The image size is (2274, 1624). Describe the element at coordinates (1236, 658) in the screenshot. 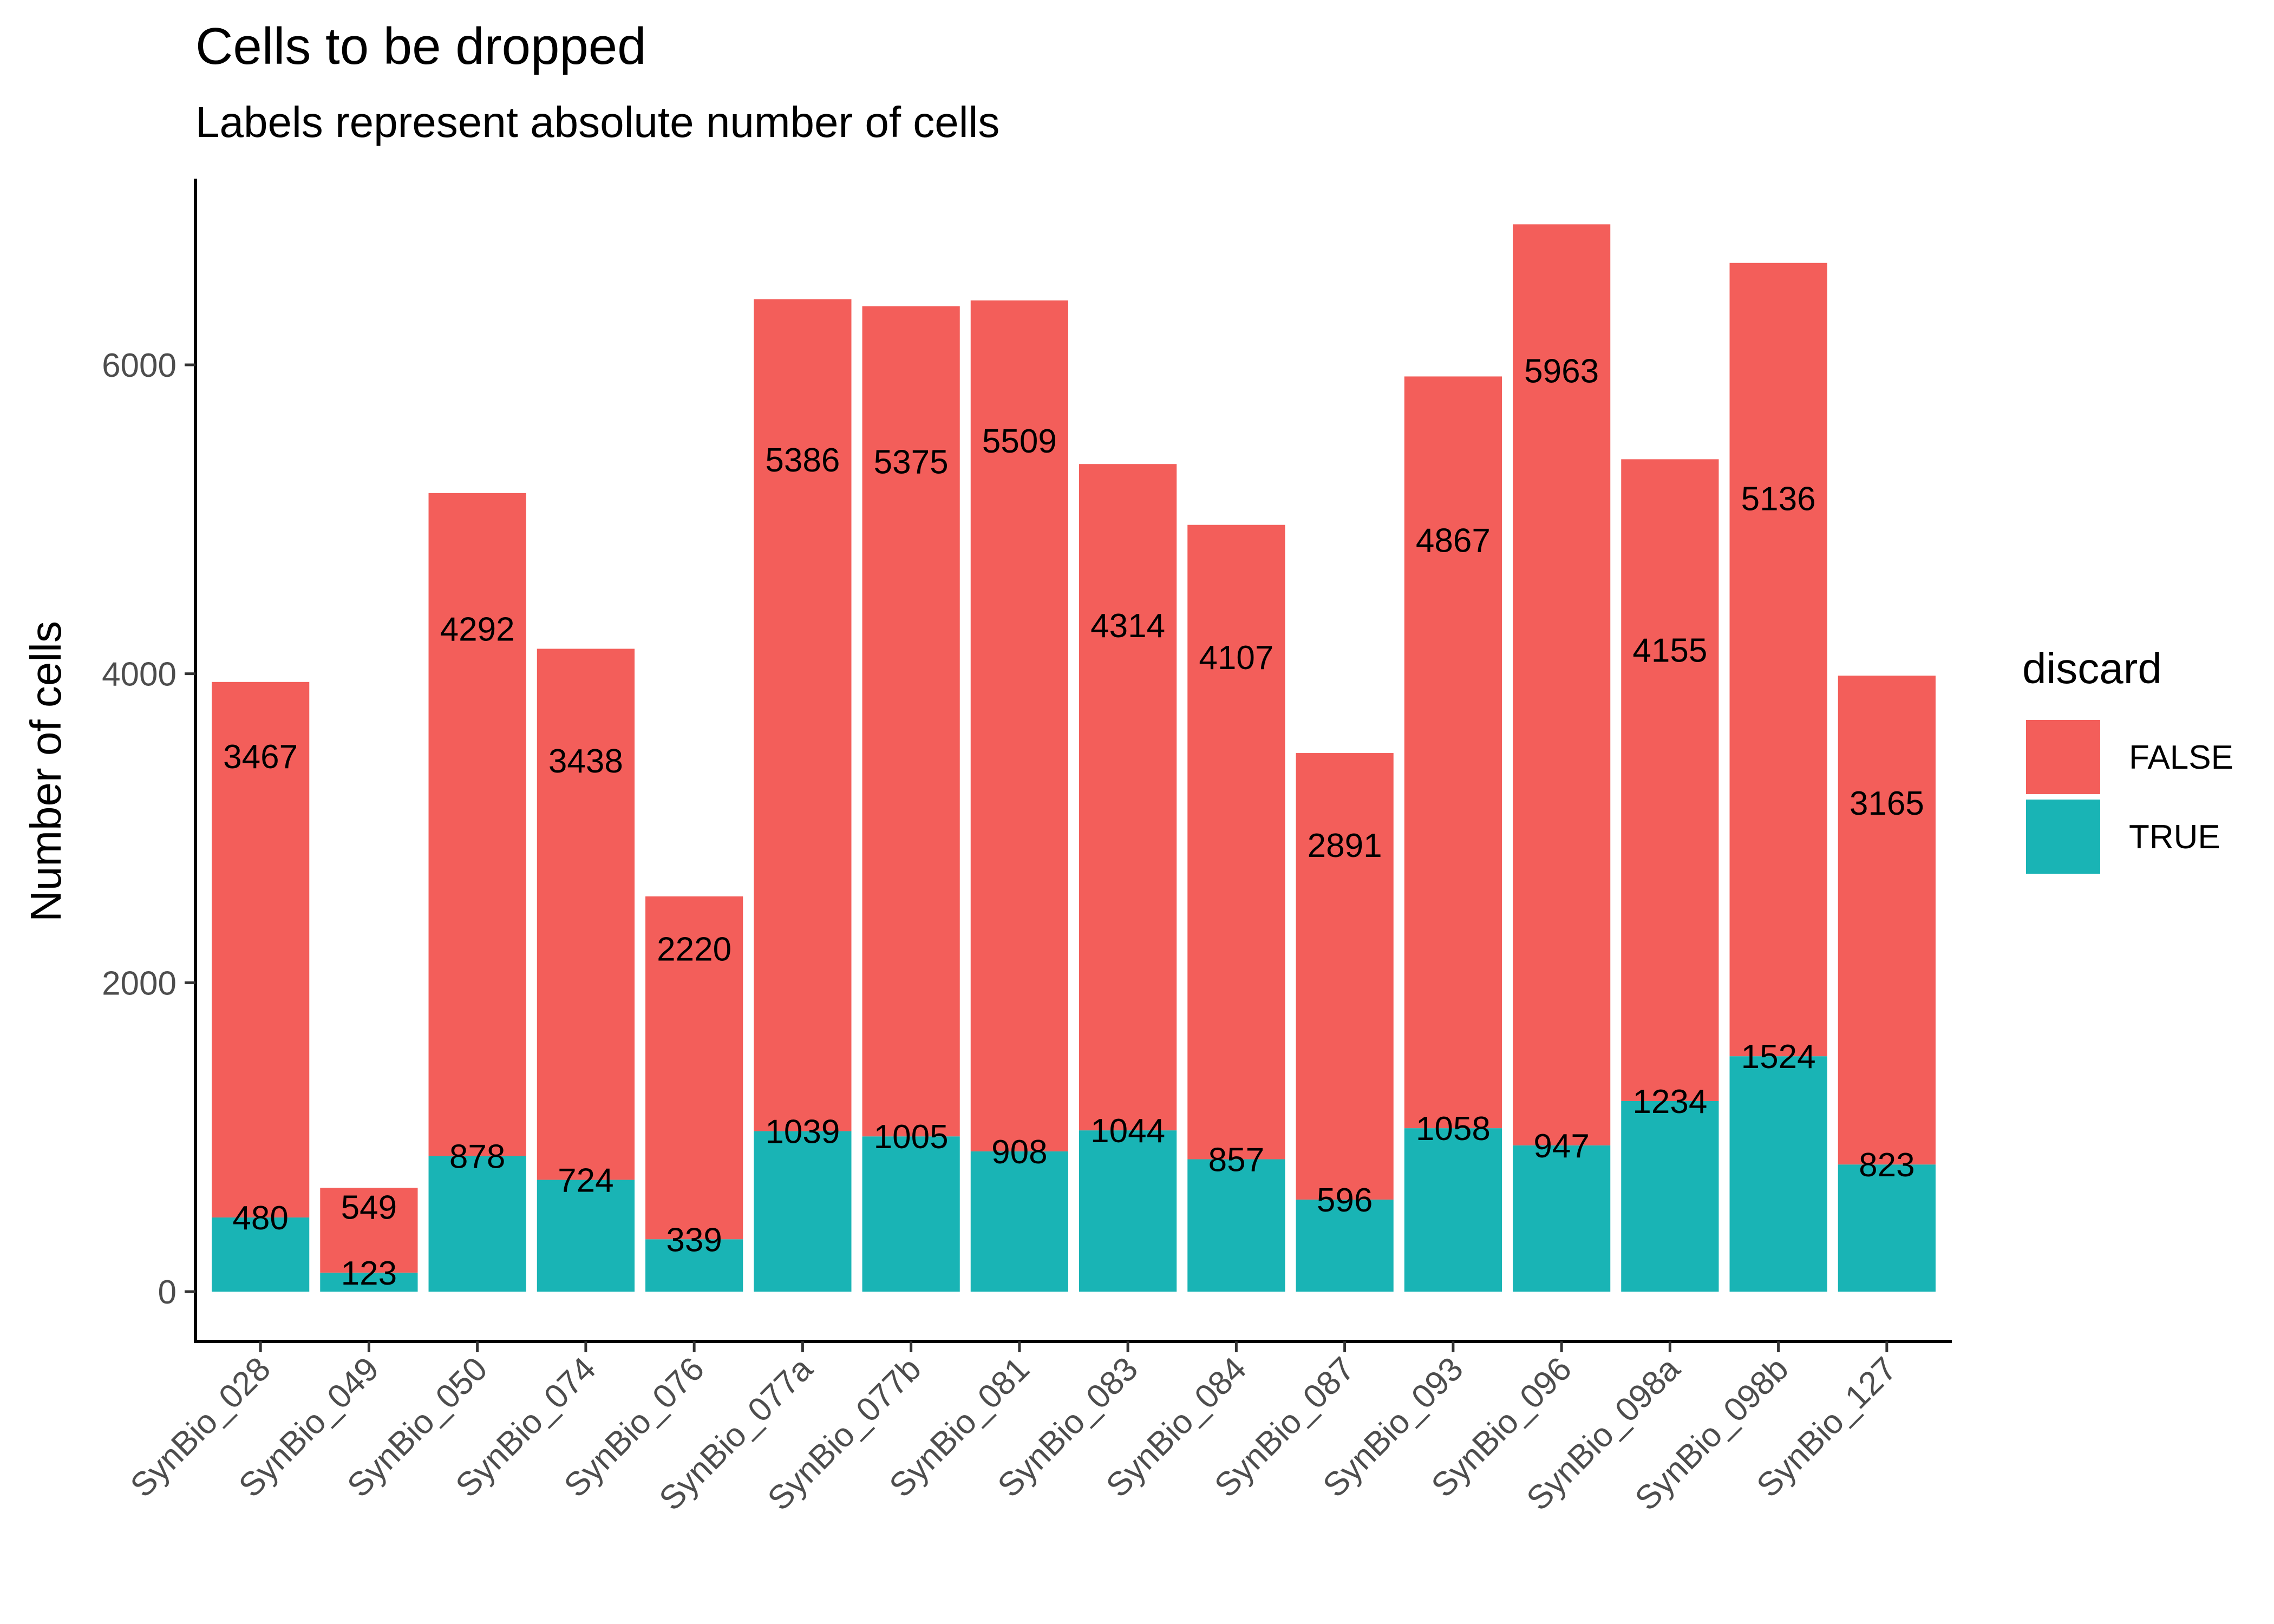

I see `data-label-false: 4107` at that location.